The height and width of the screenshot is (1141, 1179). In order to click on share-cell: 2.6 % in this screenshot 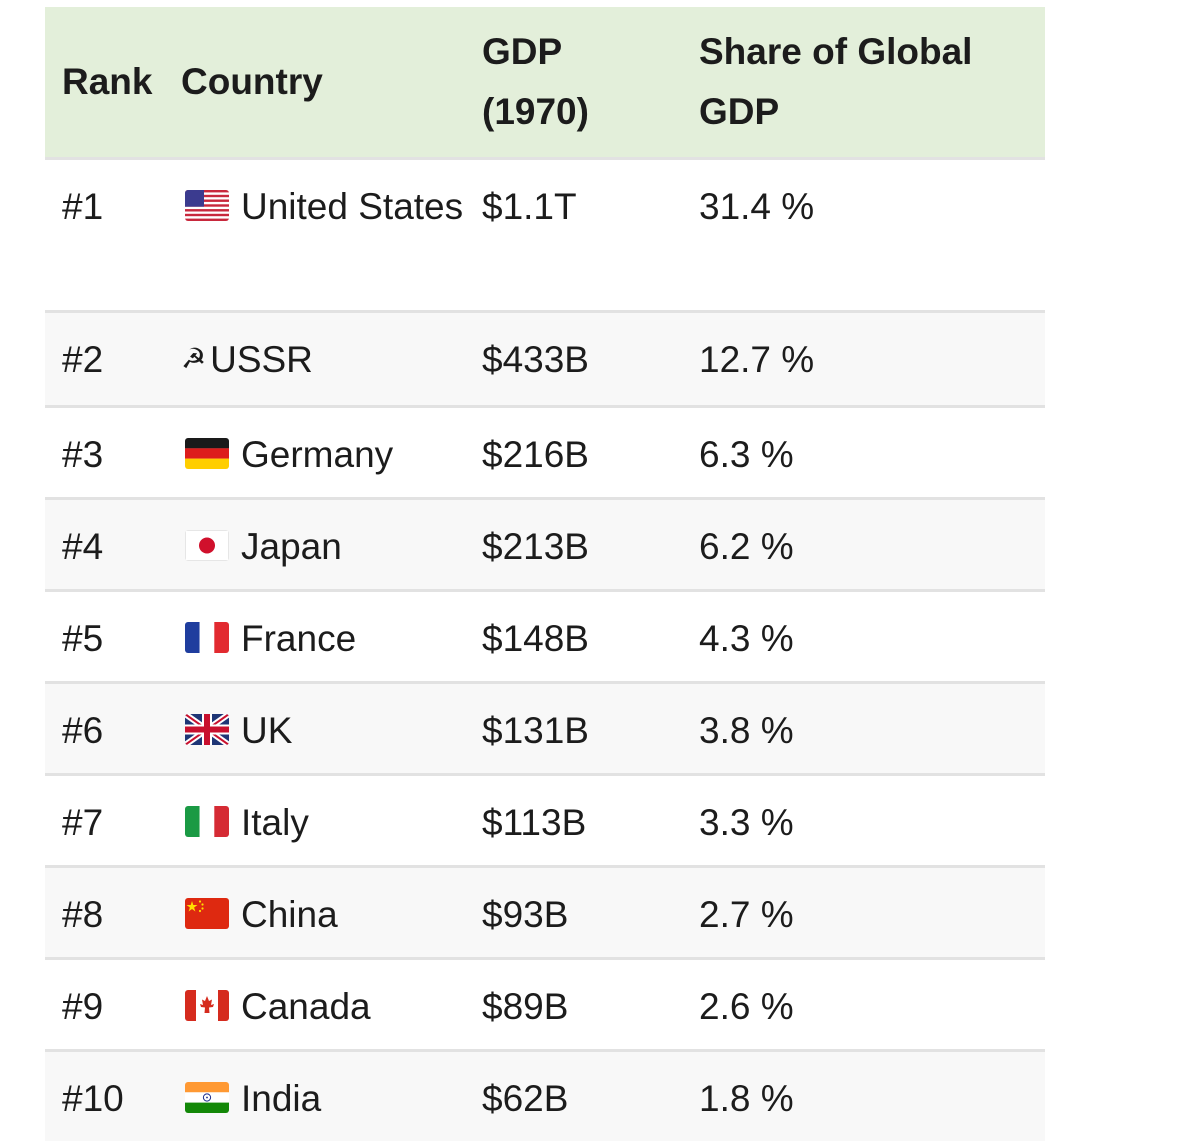, I will do `click(863, 1005)`.